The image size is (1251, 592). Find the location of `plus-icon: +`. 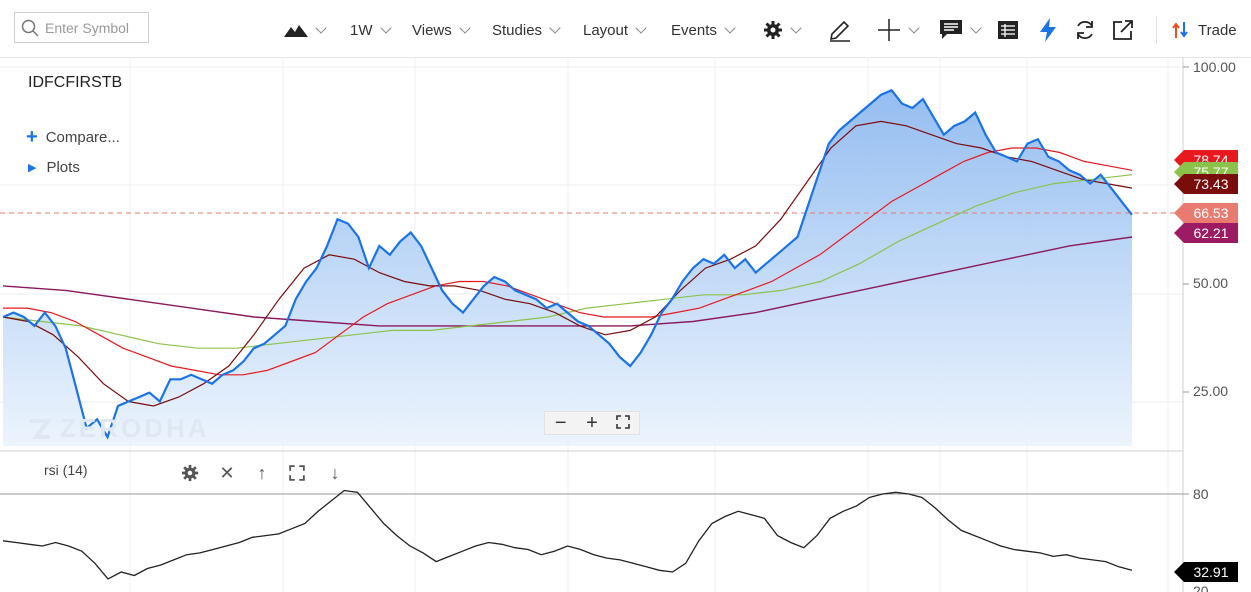

plus-icon: + is located at coordinates (32, 137).